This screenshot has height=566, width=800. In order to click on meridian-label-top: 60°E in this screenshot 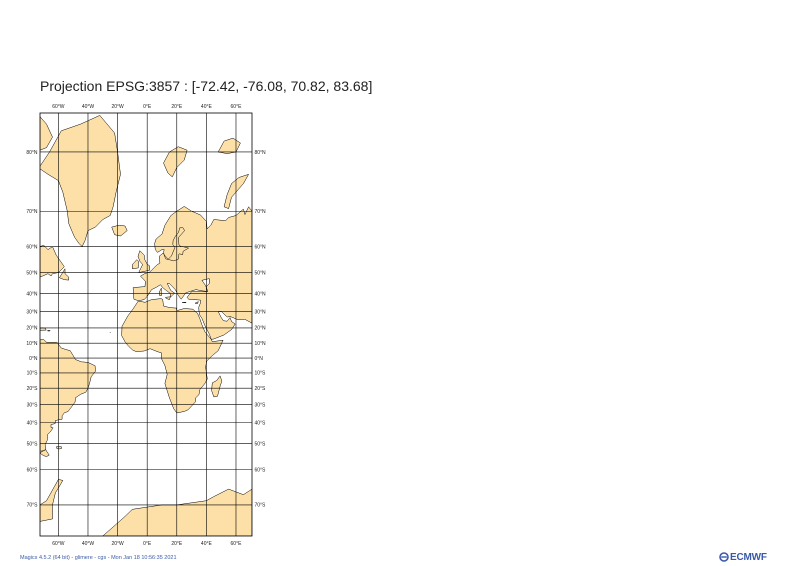, I will do `click(237, 107)`.